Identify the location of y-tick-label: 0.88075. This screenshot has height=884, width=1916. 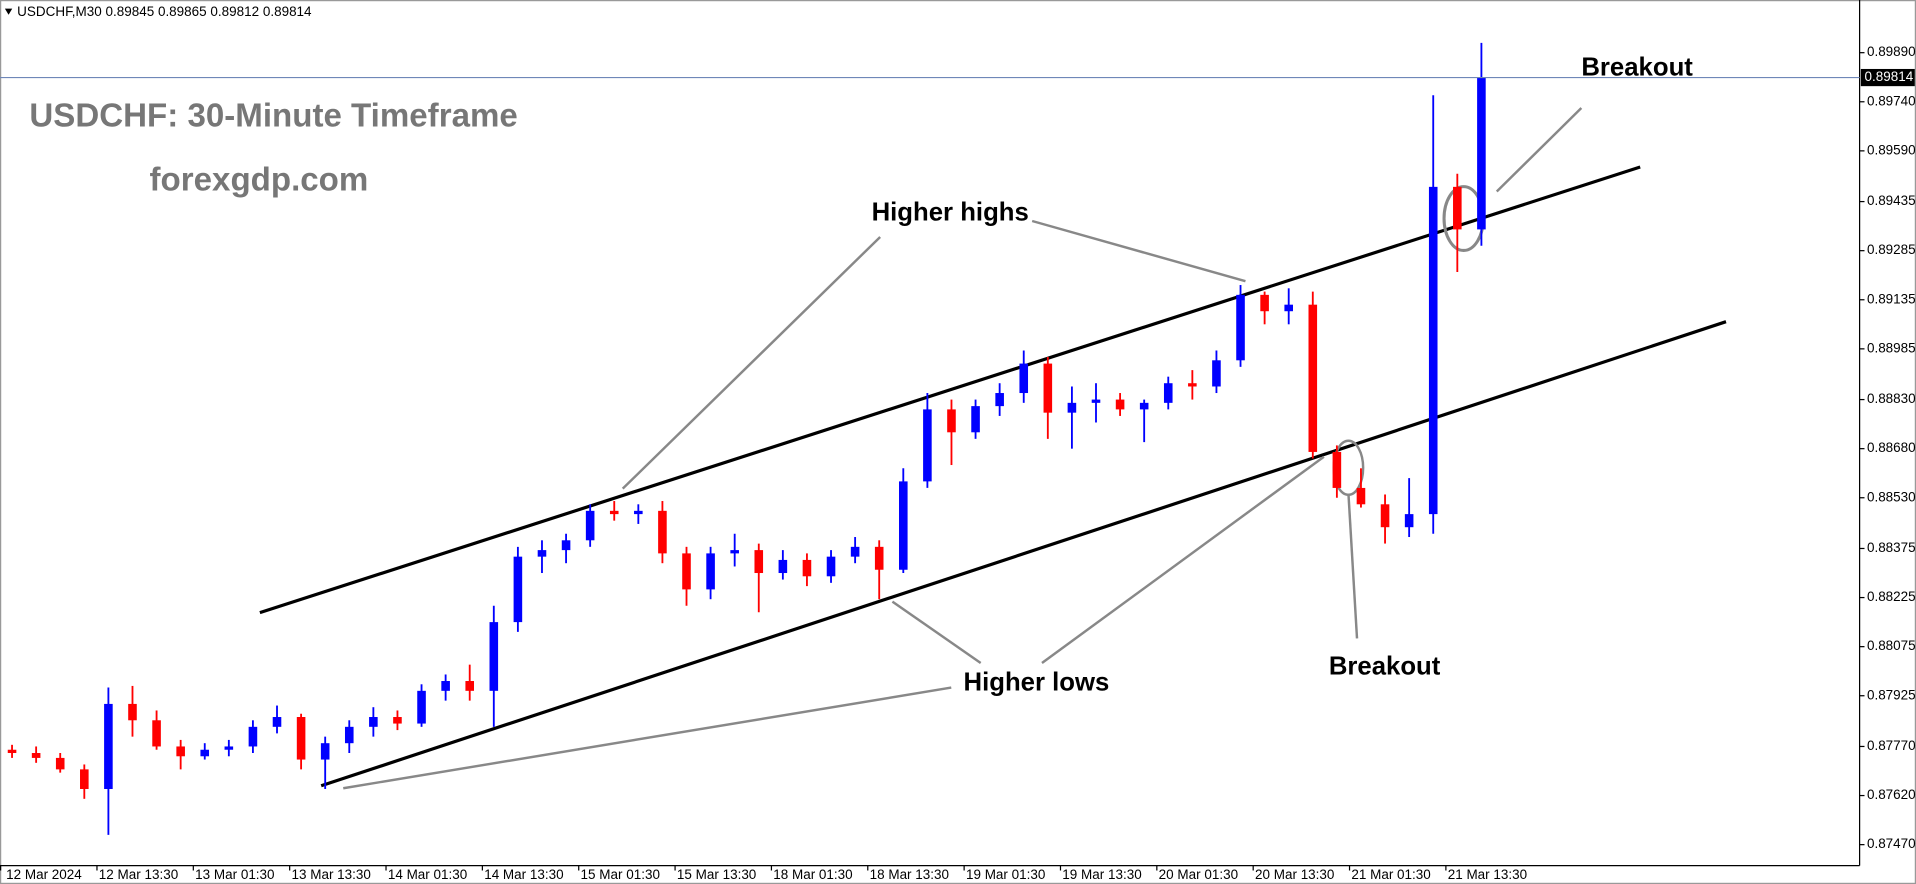
(1891, 645).